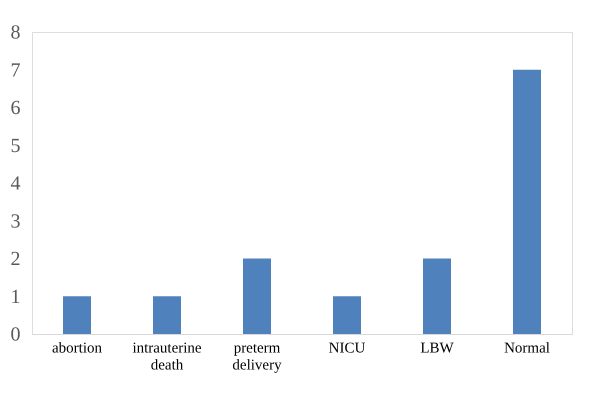 This screenshot has width=606, height=409. Describe the element at coordinates (437, 348) in the screenshot. I see `x-tick-label: LBW` at that location.